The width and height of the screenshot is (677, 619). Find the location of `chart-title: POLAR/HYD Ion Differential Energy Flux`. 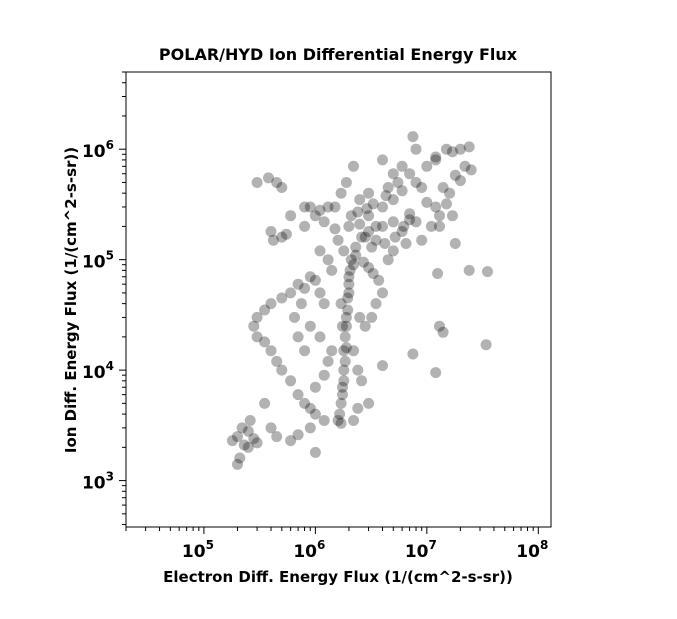

chart-title: POLAR/HYD Ion Differential Energy Flux is located at coordinates (338, 54).